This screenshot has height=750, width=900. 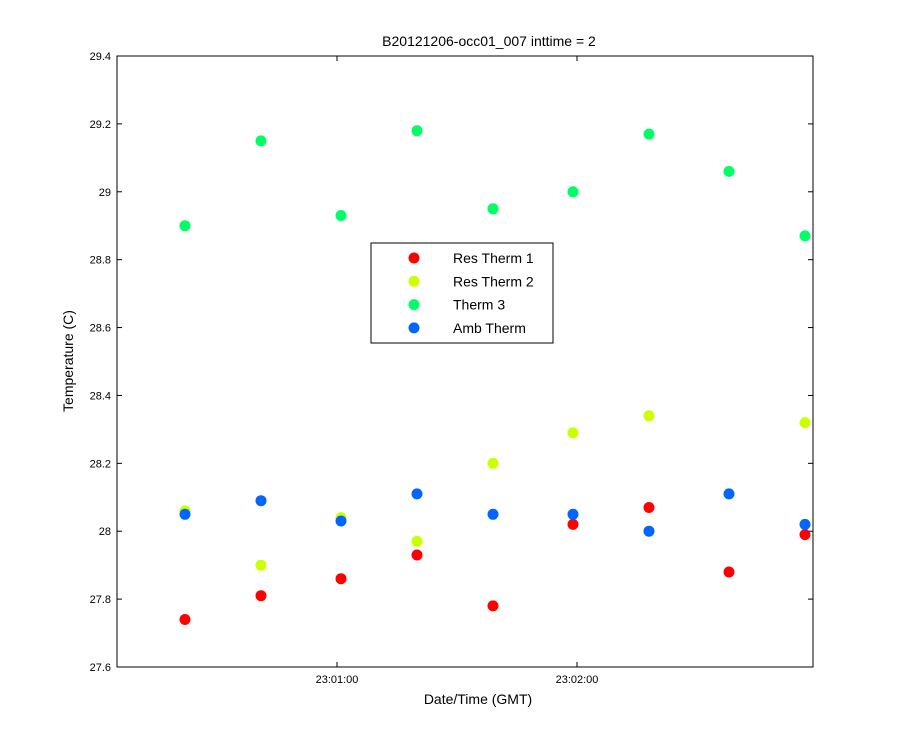 What do you see at coordinates (100, 57) in the screenshot?
I see `y-tick-label: 29.4` at bounding box center [100, 57].